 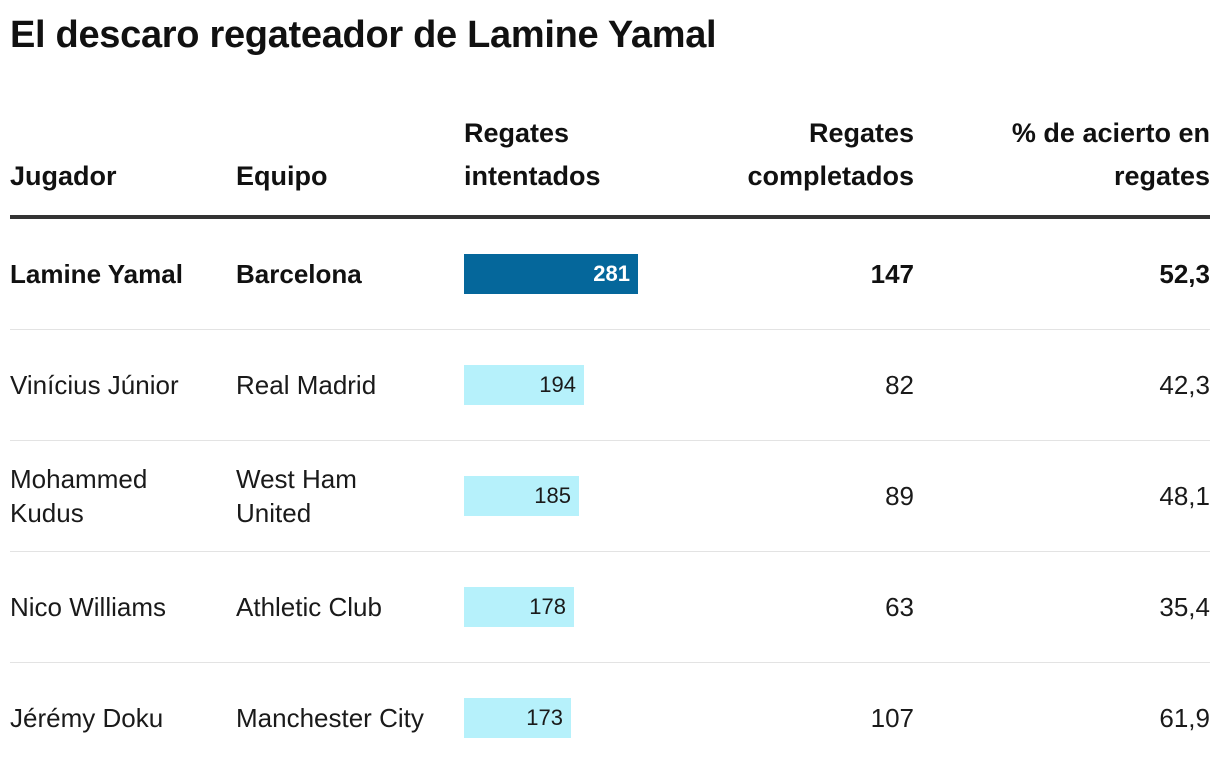 What do you see at coordinates (899, 496) in the screenshot?
I see `completed-cell: 89` at bounding box center [899, 496].